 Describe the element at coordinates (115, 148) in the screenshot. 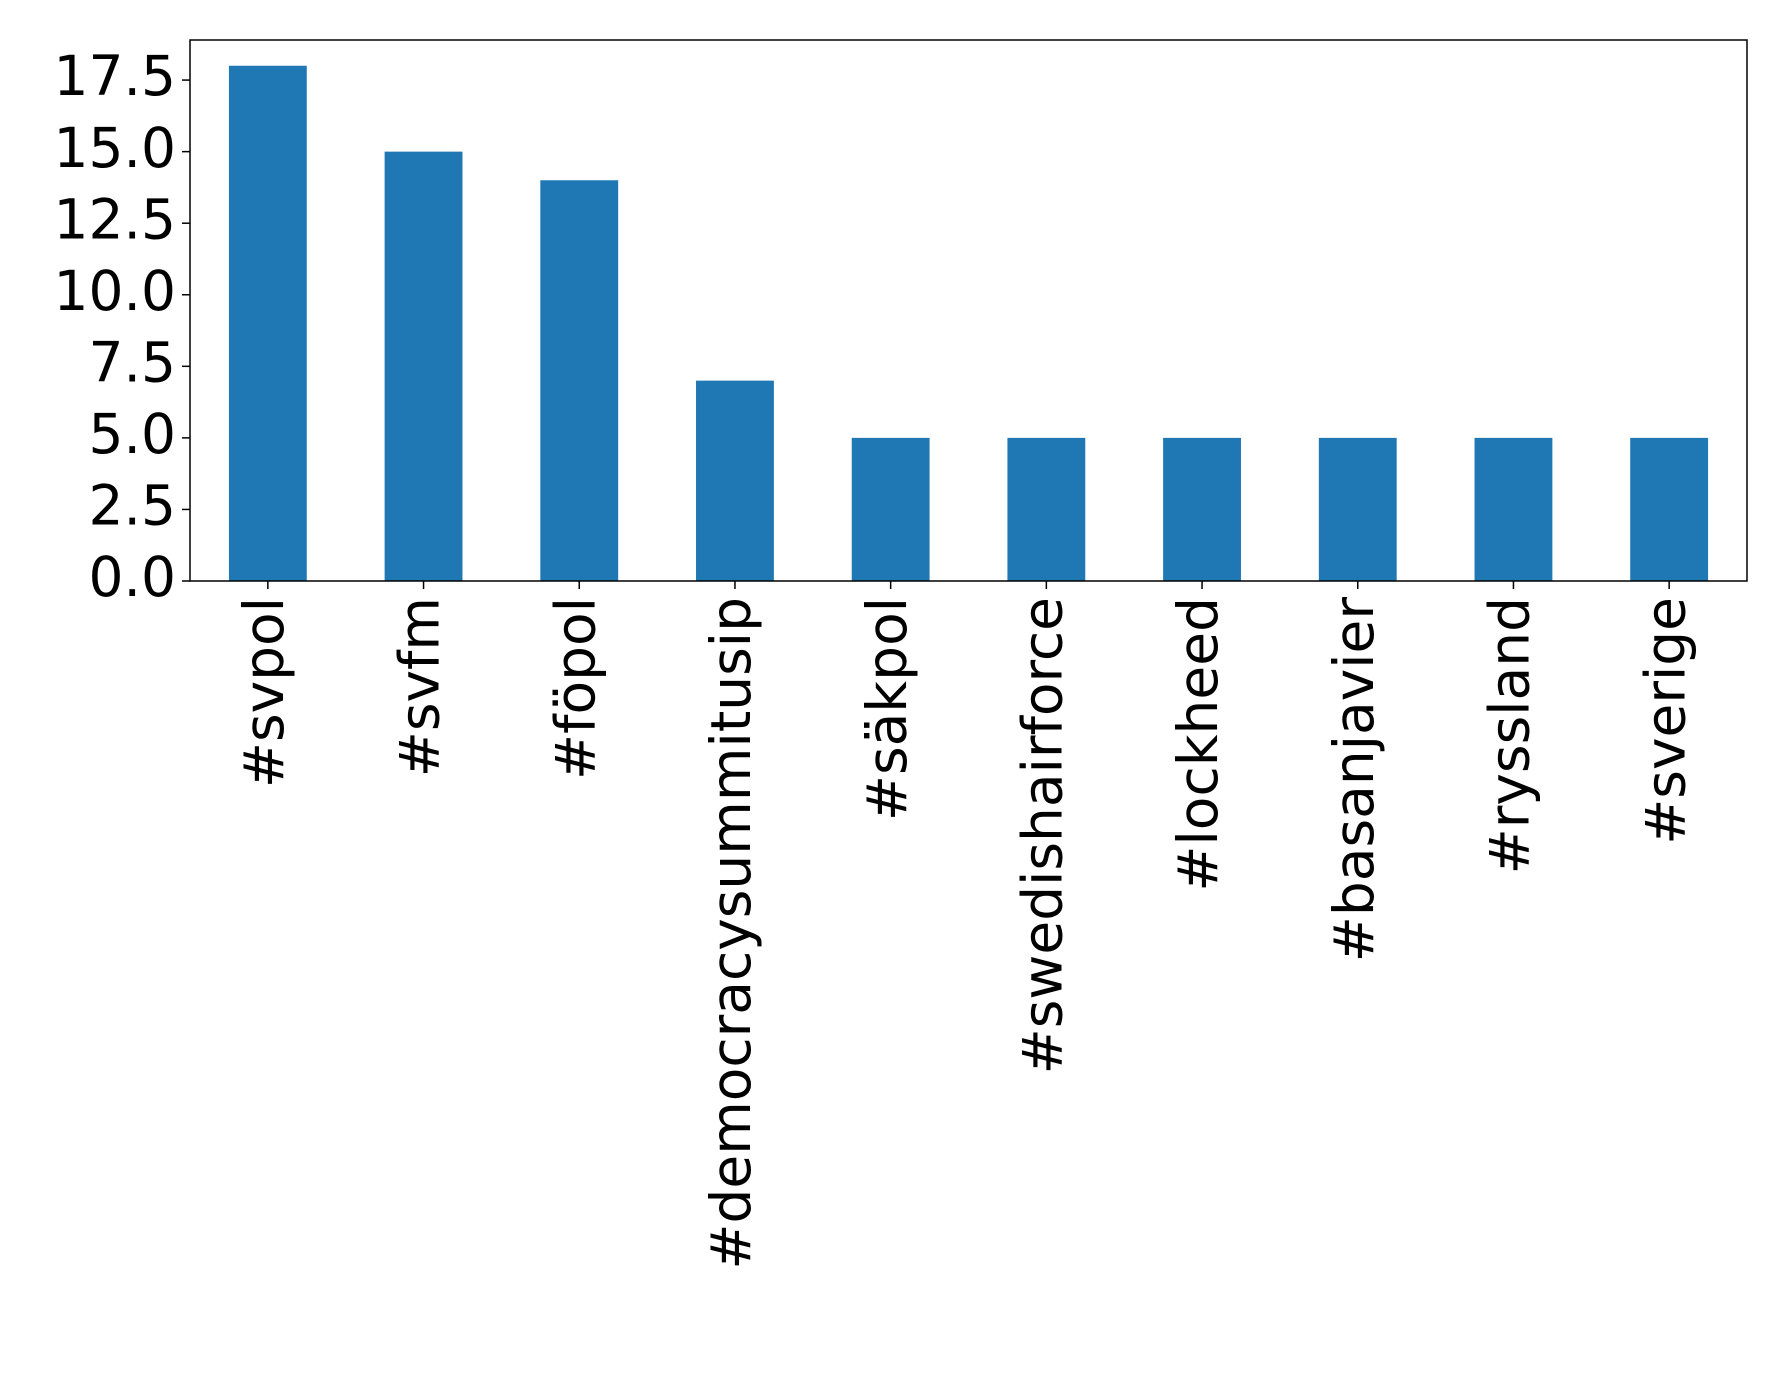

I see `y-tick-label: 15.0` at that location.